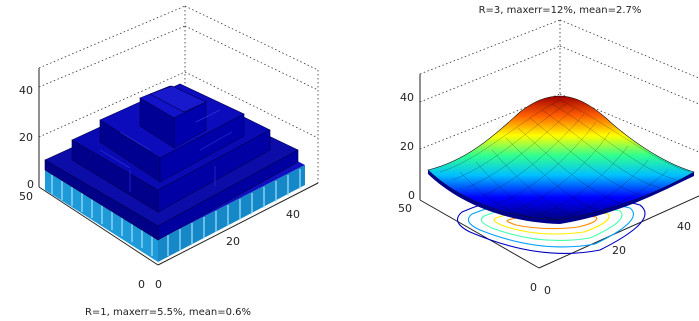 Image resolution: width=699 pixels, height=321 pixels. What do you see at coordinates (26, 90) in the screenshot?
I see `left-z-tick-40: 40` at bounding box center [26, 90].